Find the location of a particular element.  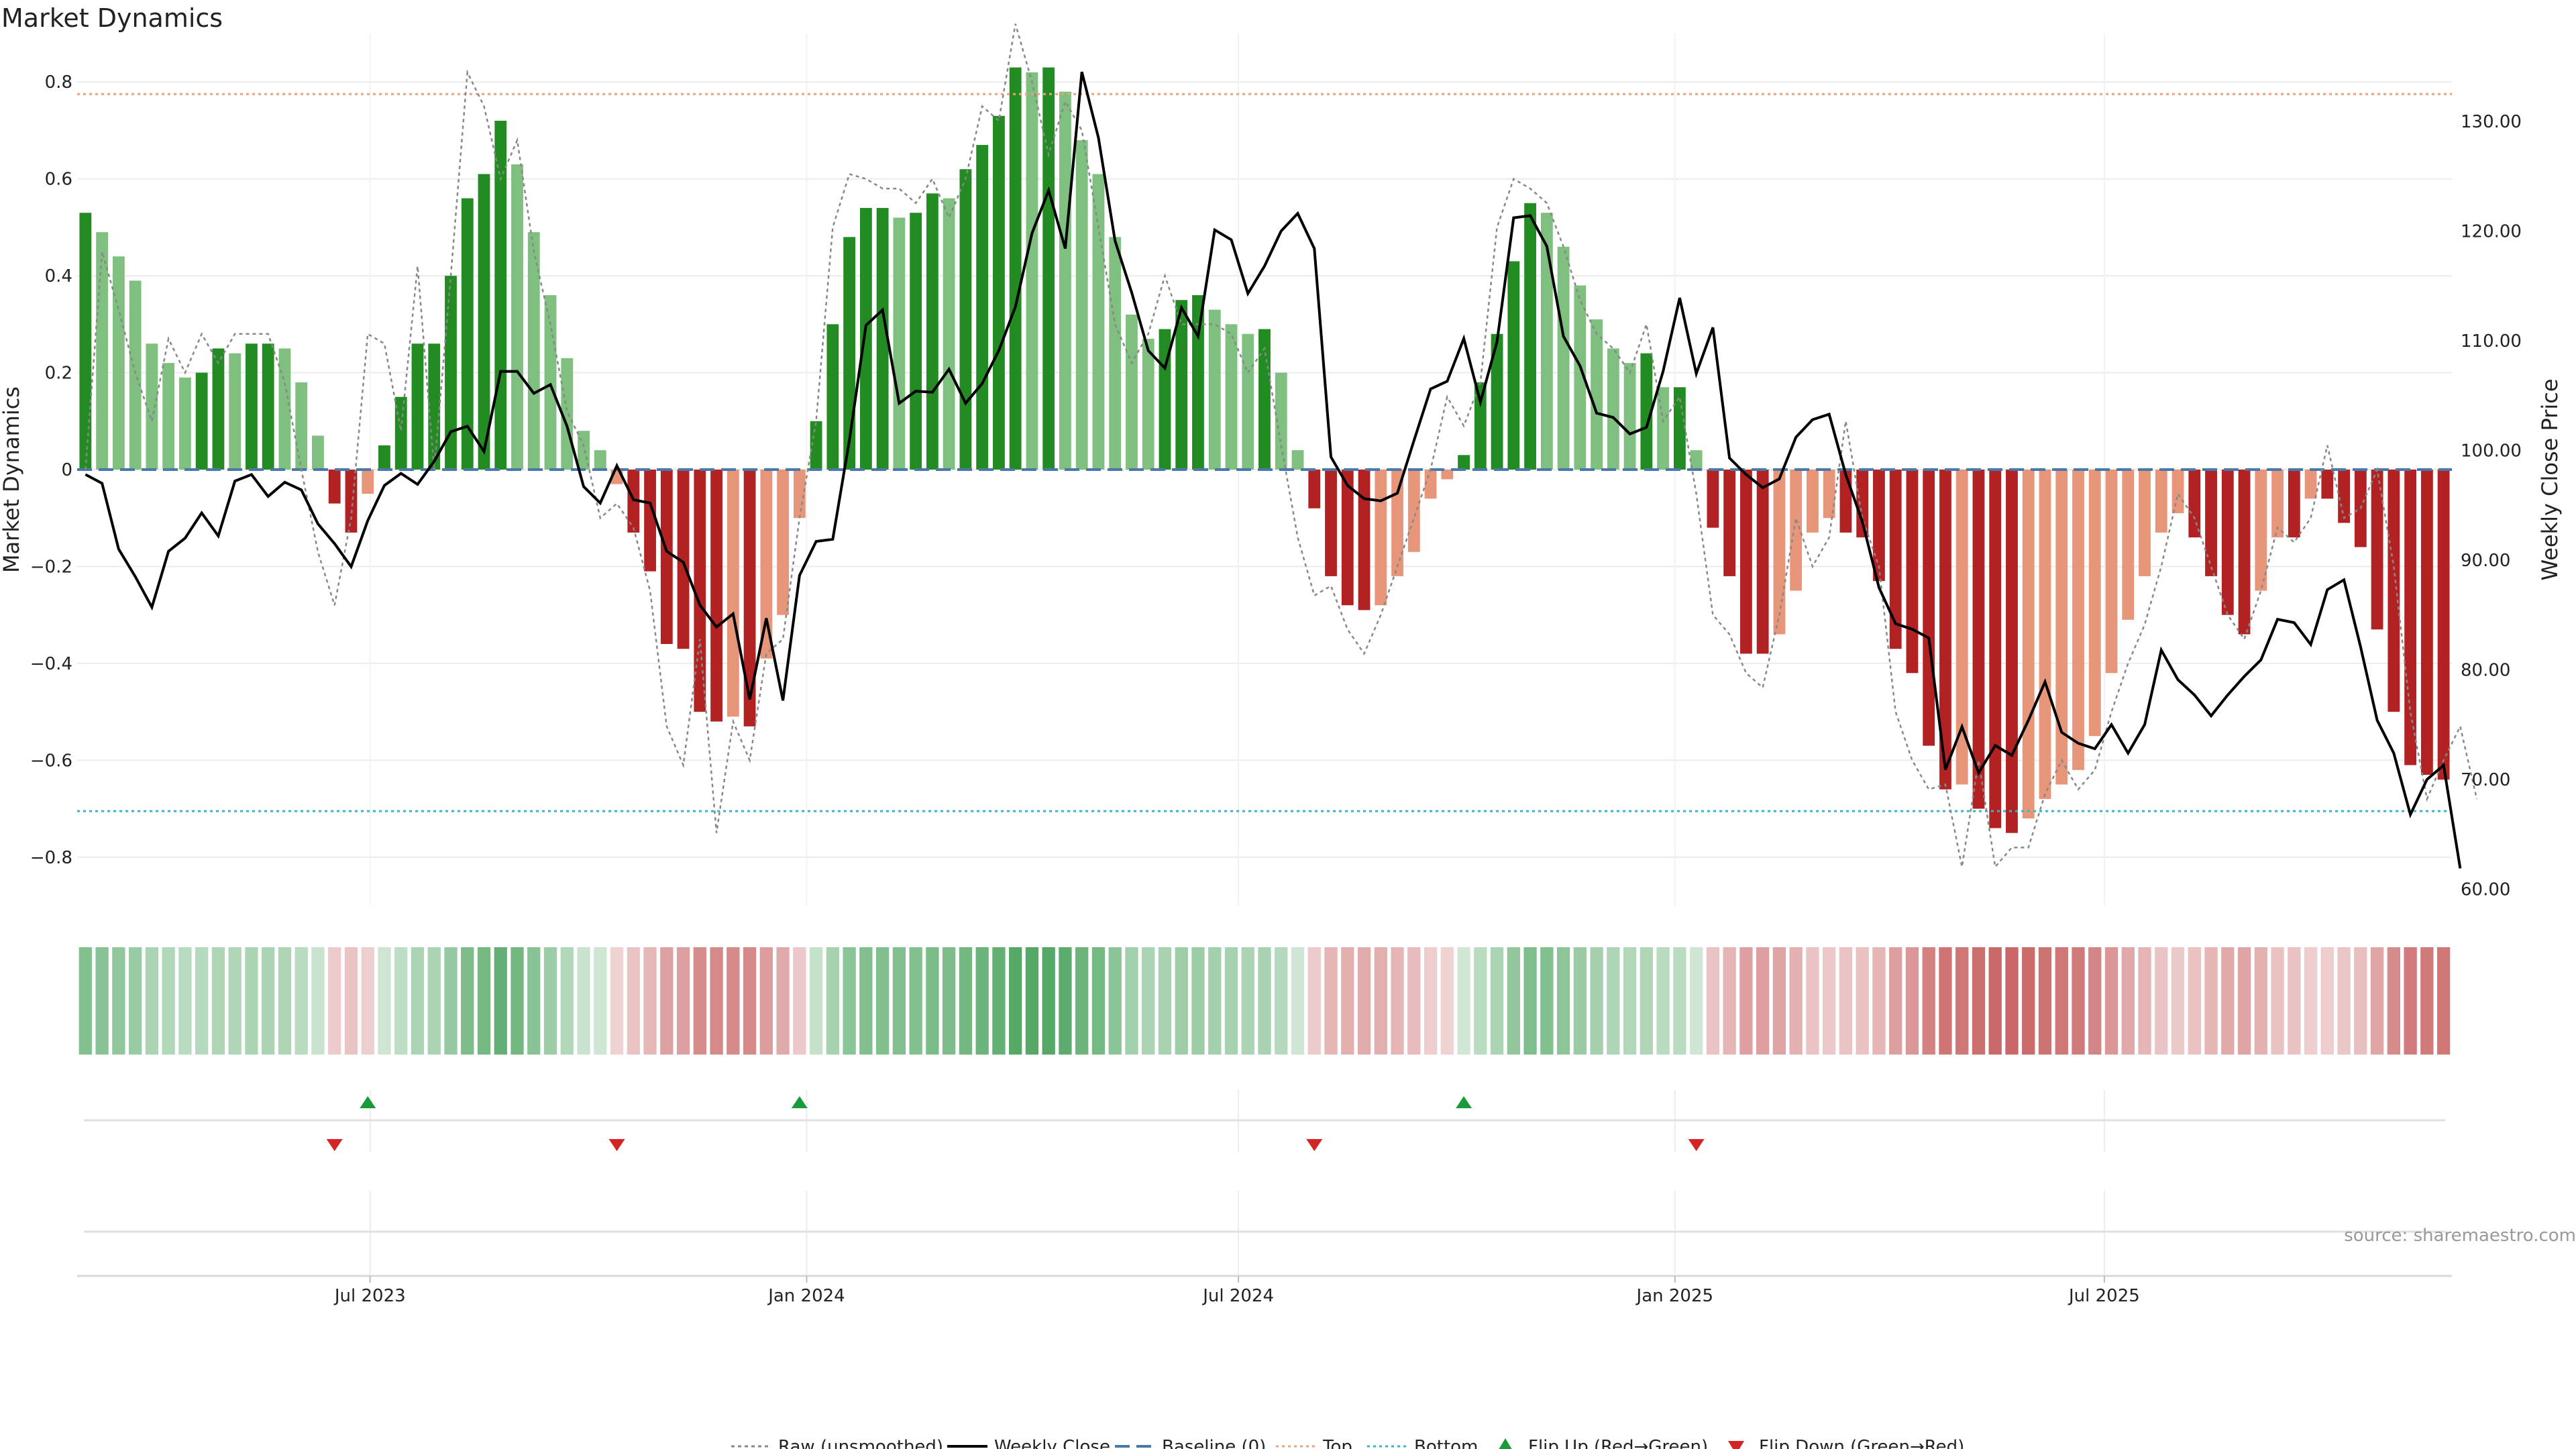

legend-bottom-label: Bottom is located at coordinates (1446, 1443).